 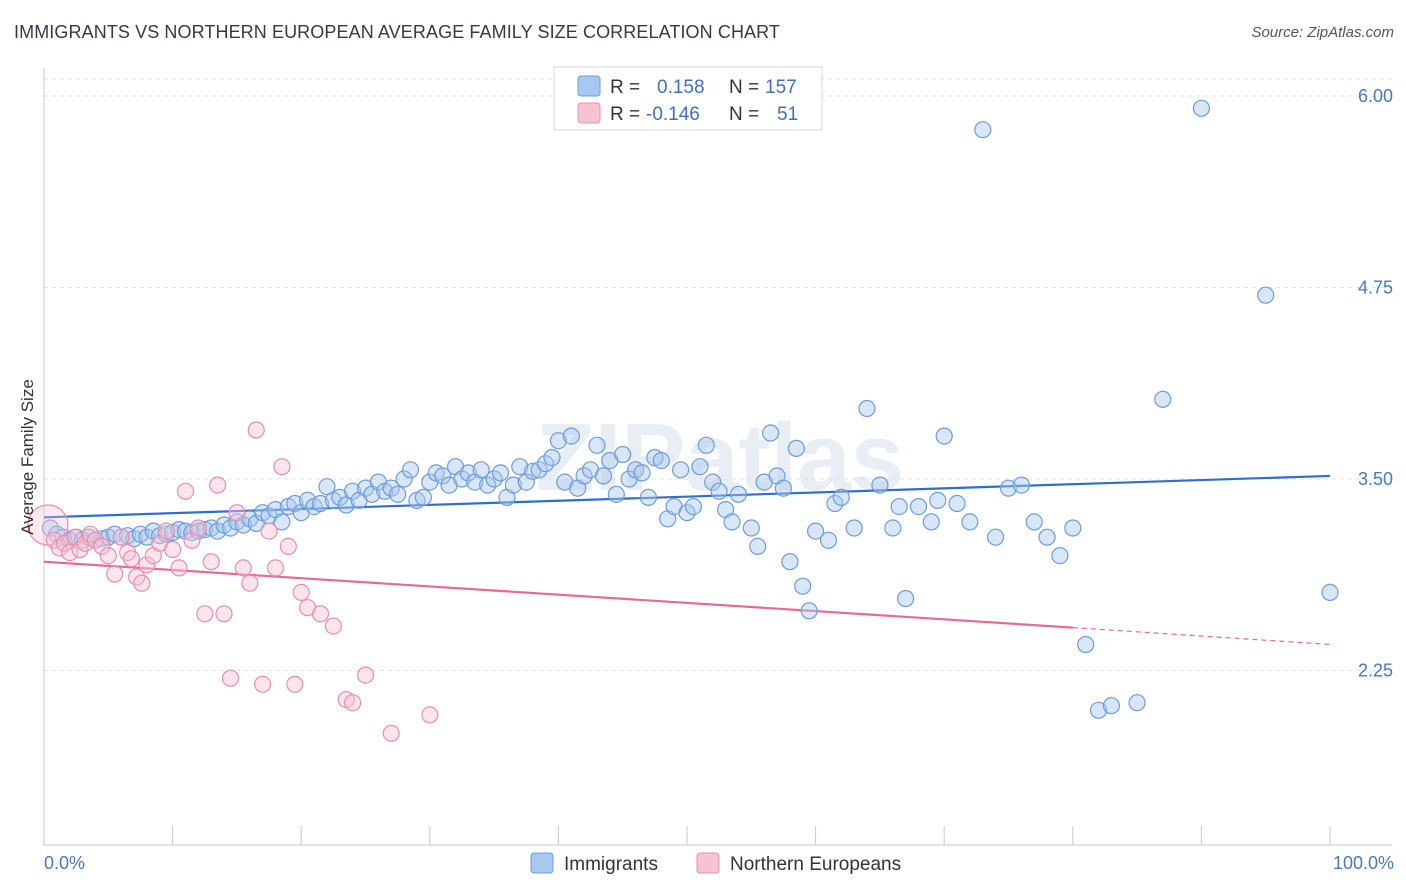 I want to click on legend-n-label-northern-europeans: N =, so click(x=744, y=114).